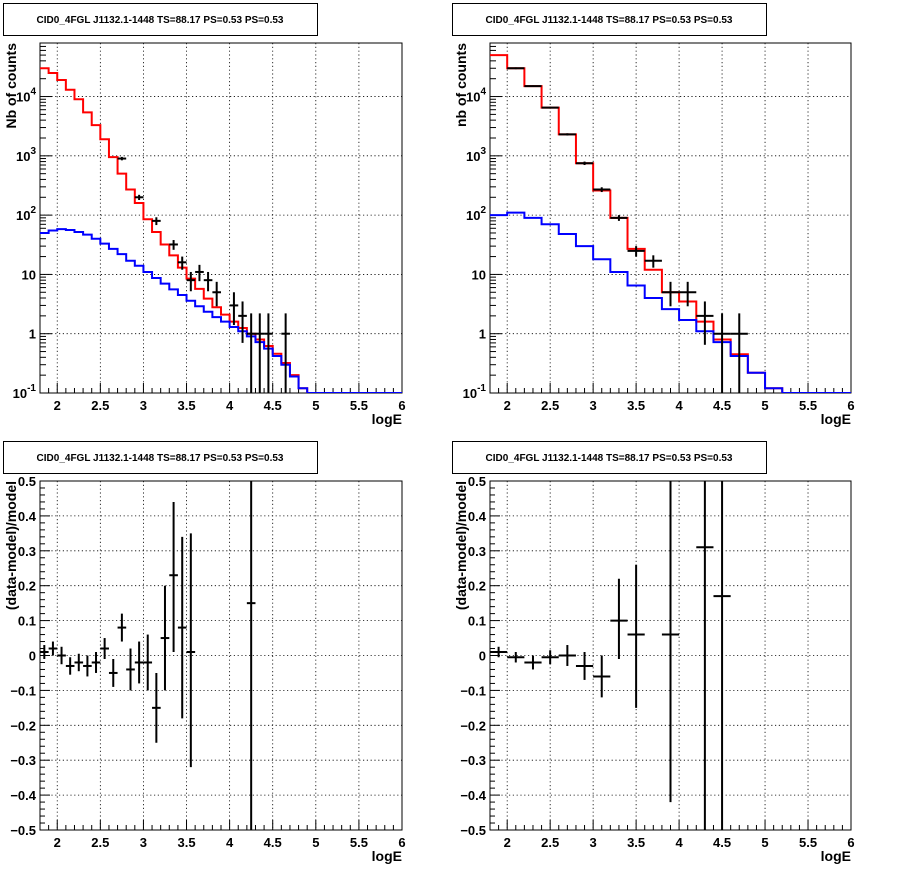  What do you see at coordinates (25, 392) in the screenshot?
I see `y-tick-label: 10⁻¹` at bounding box center [25, 392].